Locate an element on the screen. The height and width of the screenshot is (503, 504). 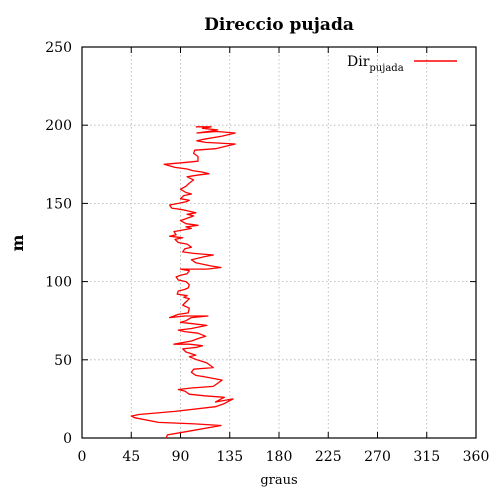
x-tick-label: 135 is located at coordinates (229, 457).